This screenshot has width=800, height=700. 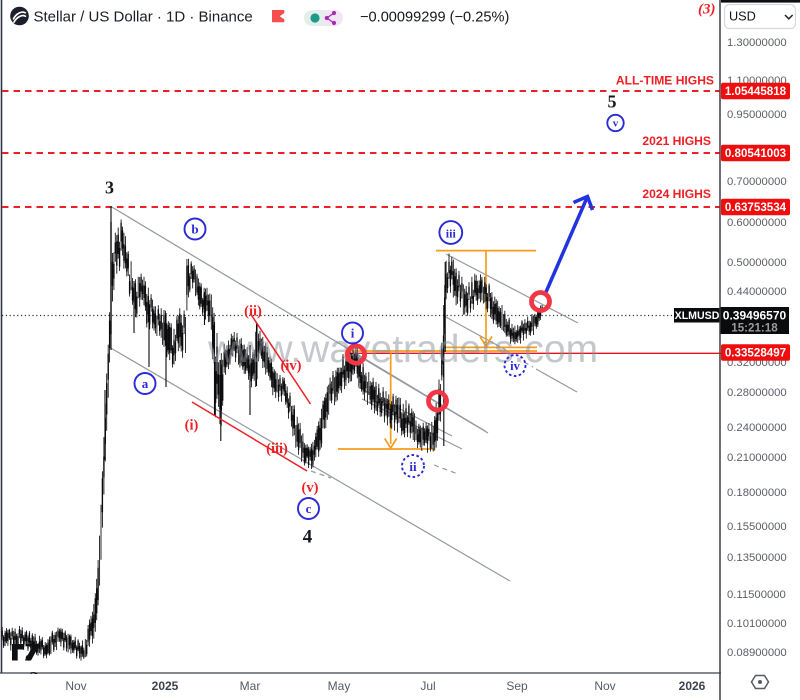 What do you see at coordinates (757, 493) in the screenshot?
I see `svg-text: 0.18000000` at bounding box center [757, 493].